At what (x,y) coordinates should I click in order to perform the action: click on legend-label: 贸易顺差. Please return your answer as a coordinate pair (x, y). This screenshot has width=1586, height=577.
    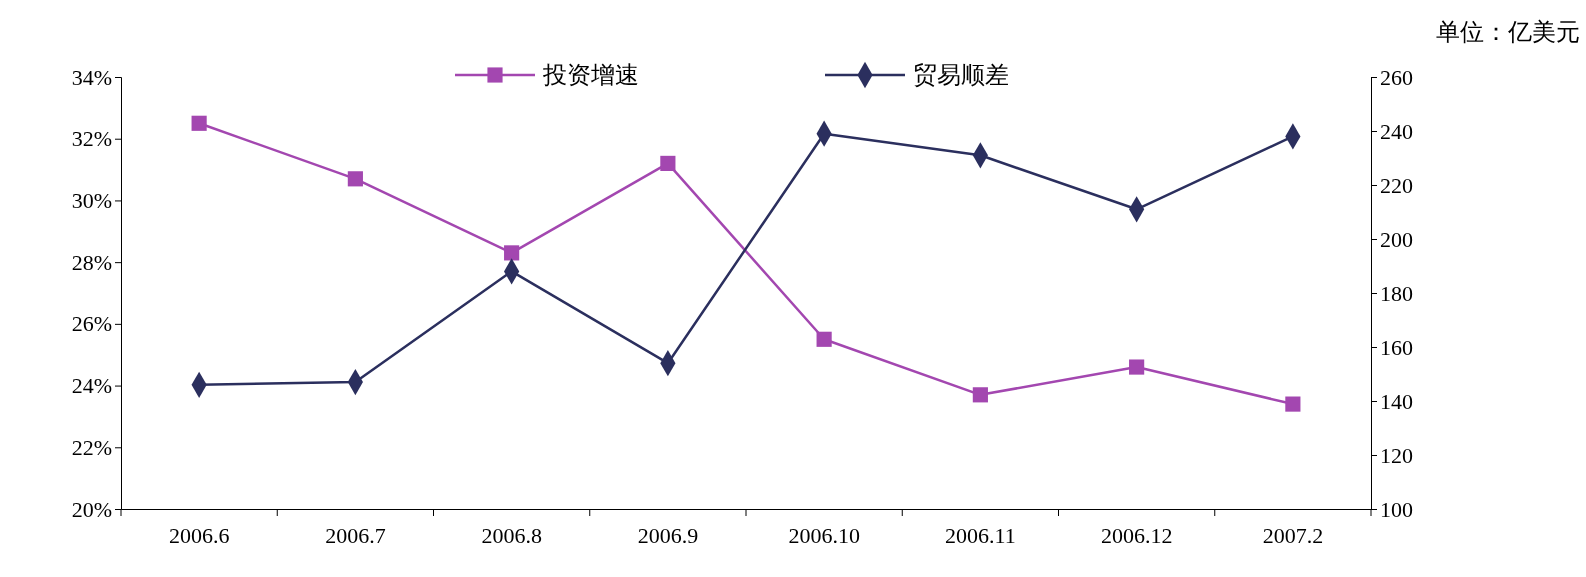
    Looking at the image, I should click on (961, 75).